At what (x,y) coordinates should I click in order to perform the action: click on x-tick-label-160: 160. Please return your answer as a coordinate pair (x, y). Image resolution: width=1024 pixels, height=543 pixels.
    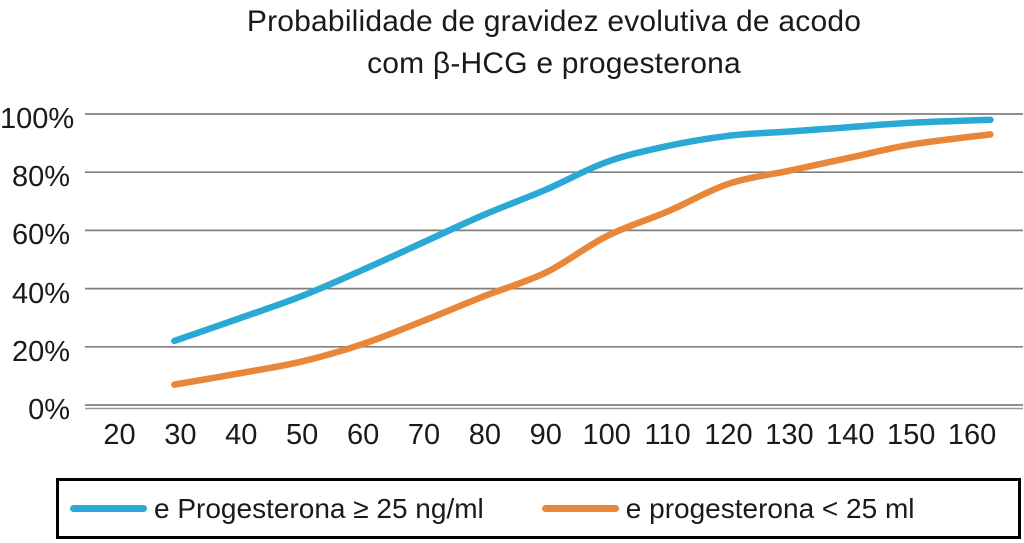
    Looking at the image, I should click on (972, 435).